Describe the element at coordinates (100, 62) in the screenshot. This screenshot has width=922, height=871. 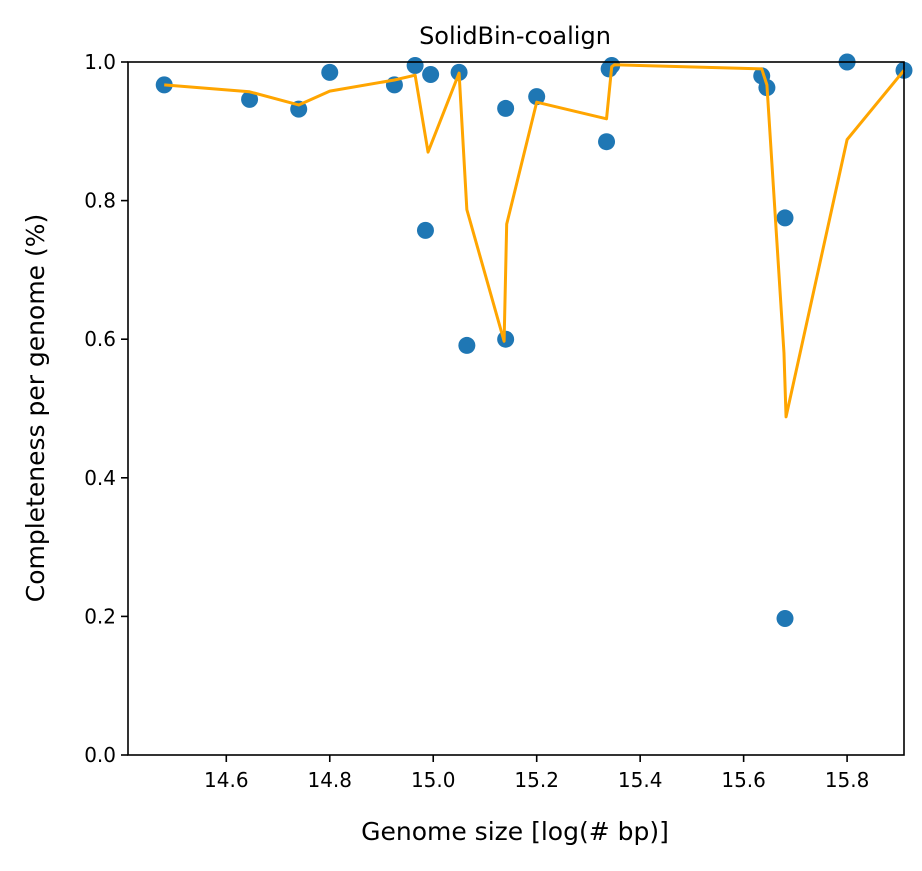
I see `y-tick-label: 1.0` at that location.